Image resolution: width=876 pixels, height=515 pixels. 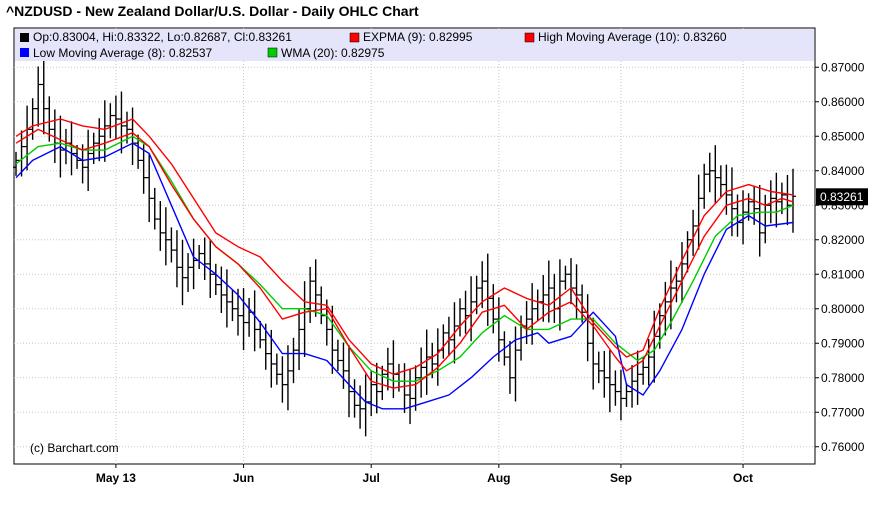 I want to click on y-tick-label: 0.86000, so click(x=843, y=102).